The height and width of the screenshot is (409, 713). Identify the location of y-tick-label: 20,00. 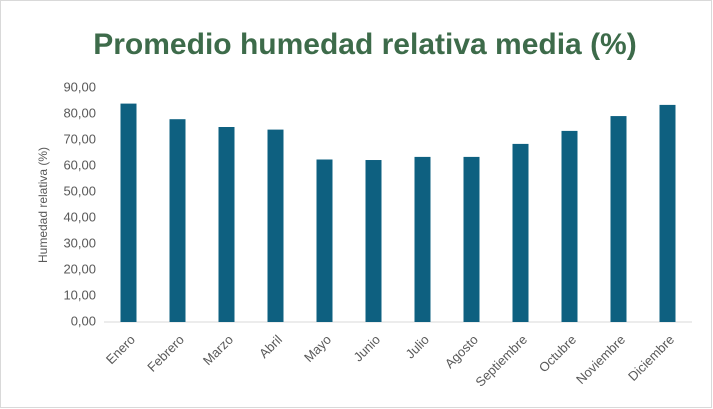
(79, 268).